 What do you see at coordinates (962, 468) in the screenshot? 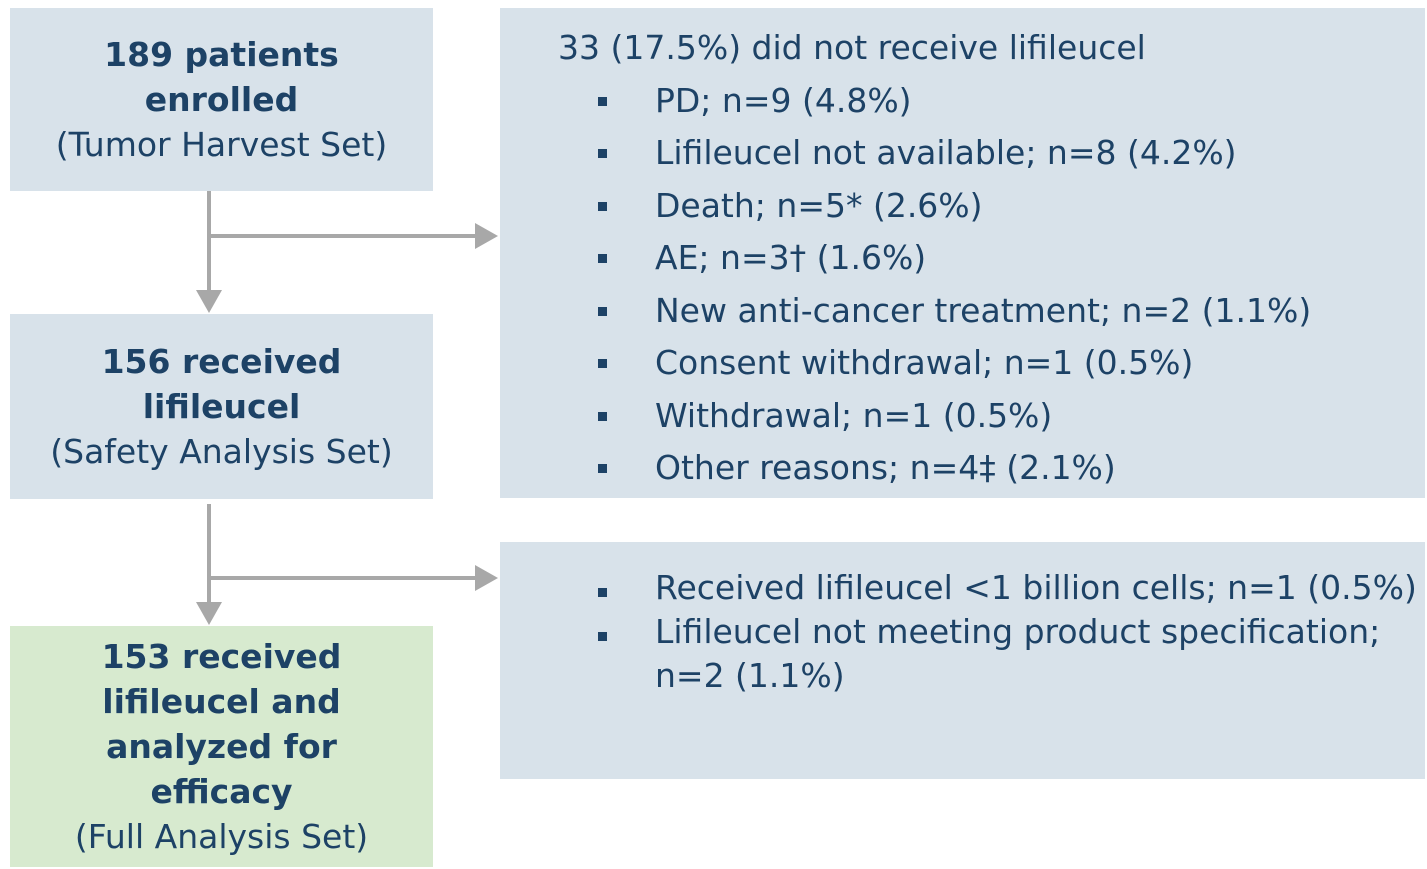
I see `exclusion-item: Other reasons; n=4‡ (2.1%)` at bounding box center [962, 468].